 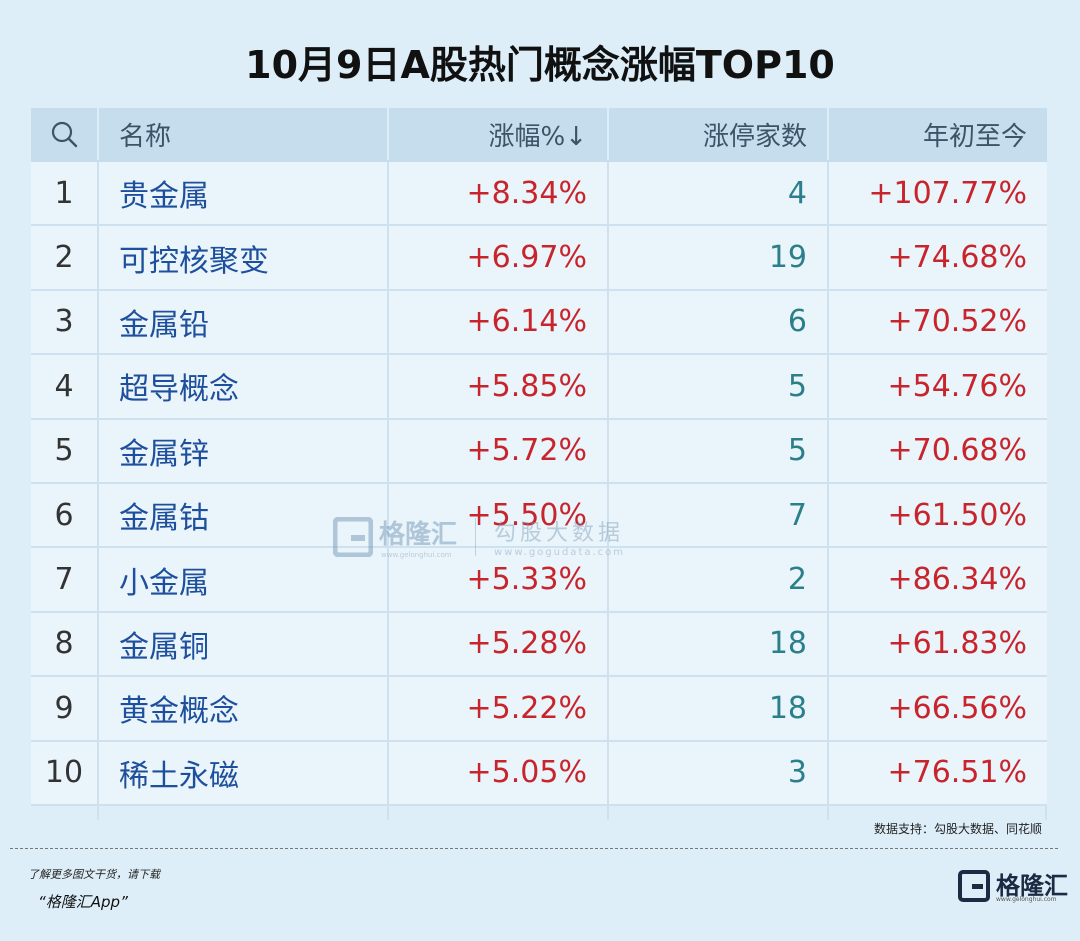 What do you see at coordinates (244, 322) in the screenshot?
I see `row-concept-name: 金属铅` at bounding box center [244, 322].